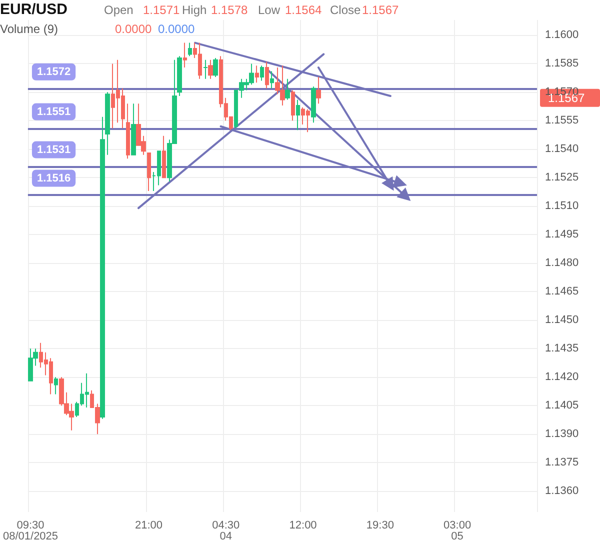 Image resolution: width=600 pixels, height=558 pixels. I want to click on ref-line-label: 1.1572, so click(53, 72).